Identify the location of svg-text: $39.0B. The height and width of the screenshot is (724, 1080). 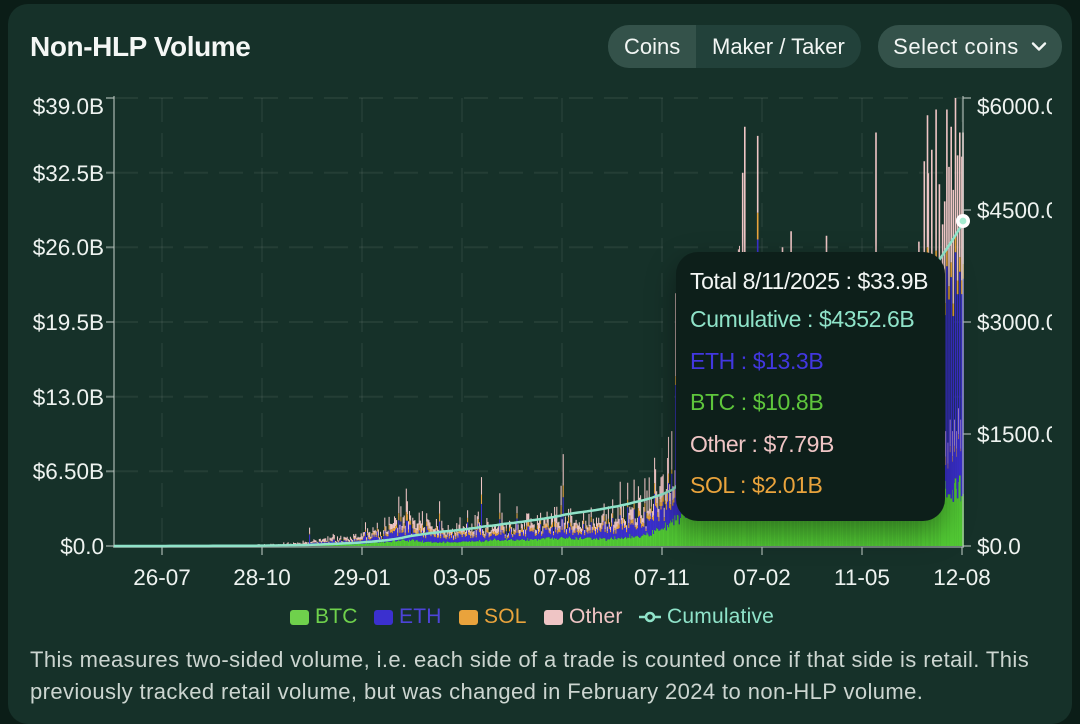
(68, 106).